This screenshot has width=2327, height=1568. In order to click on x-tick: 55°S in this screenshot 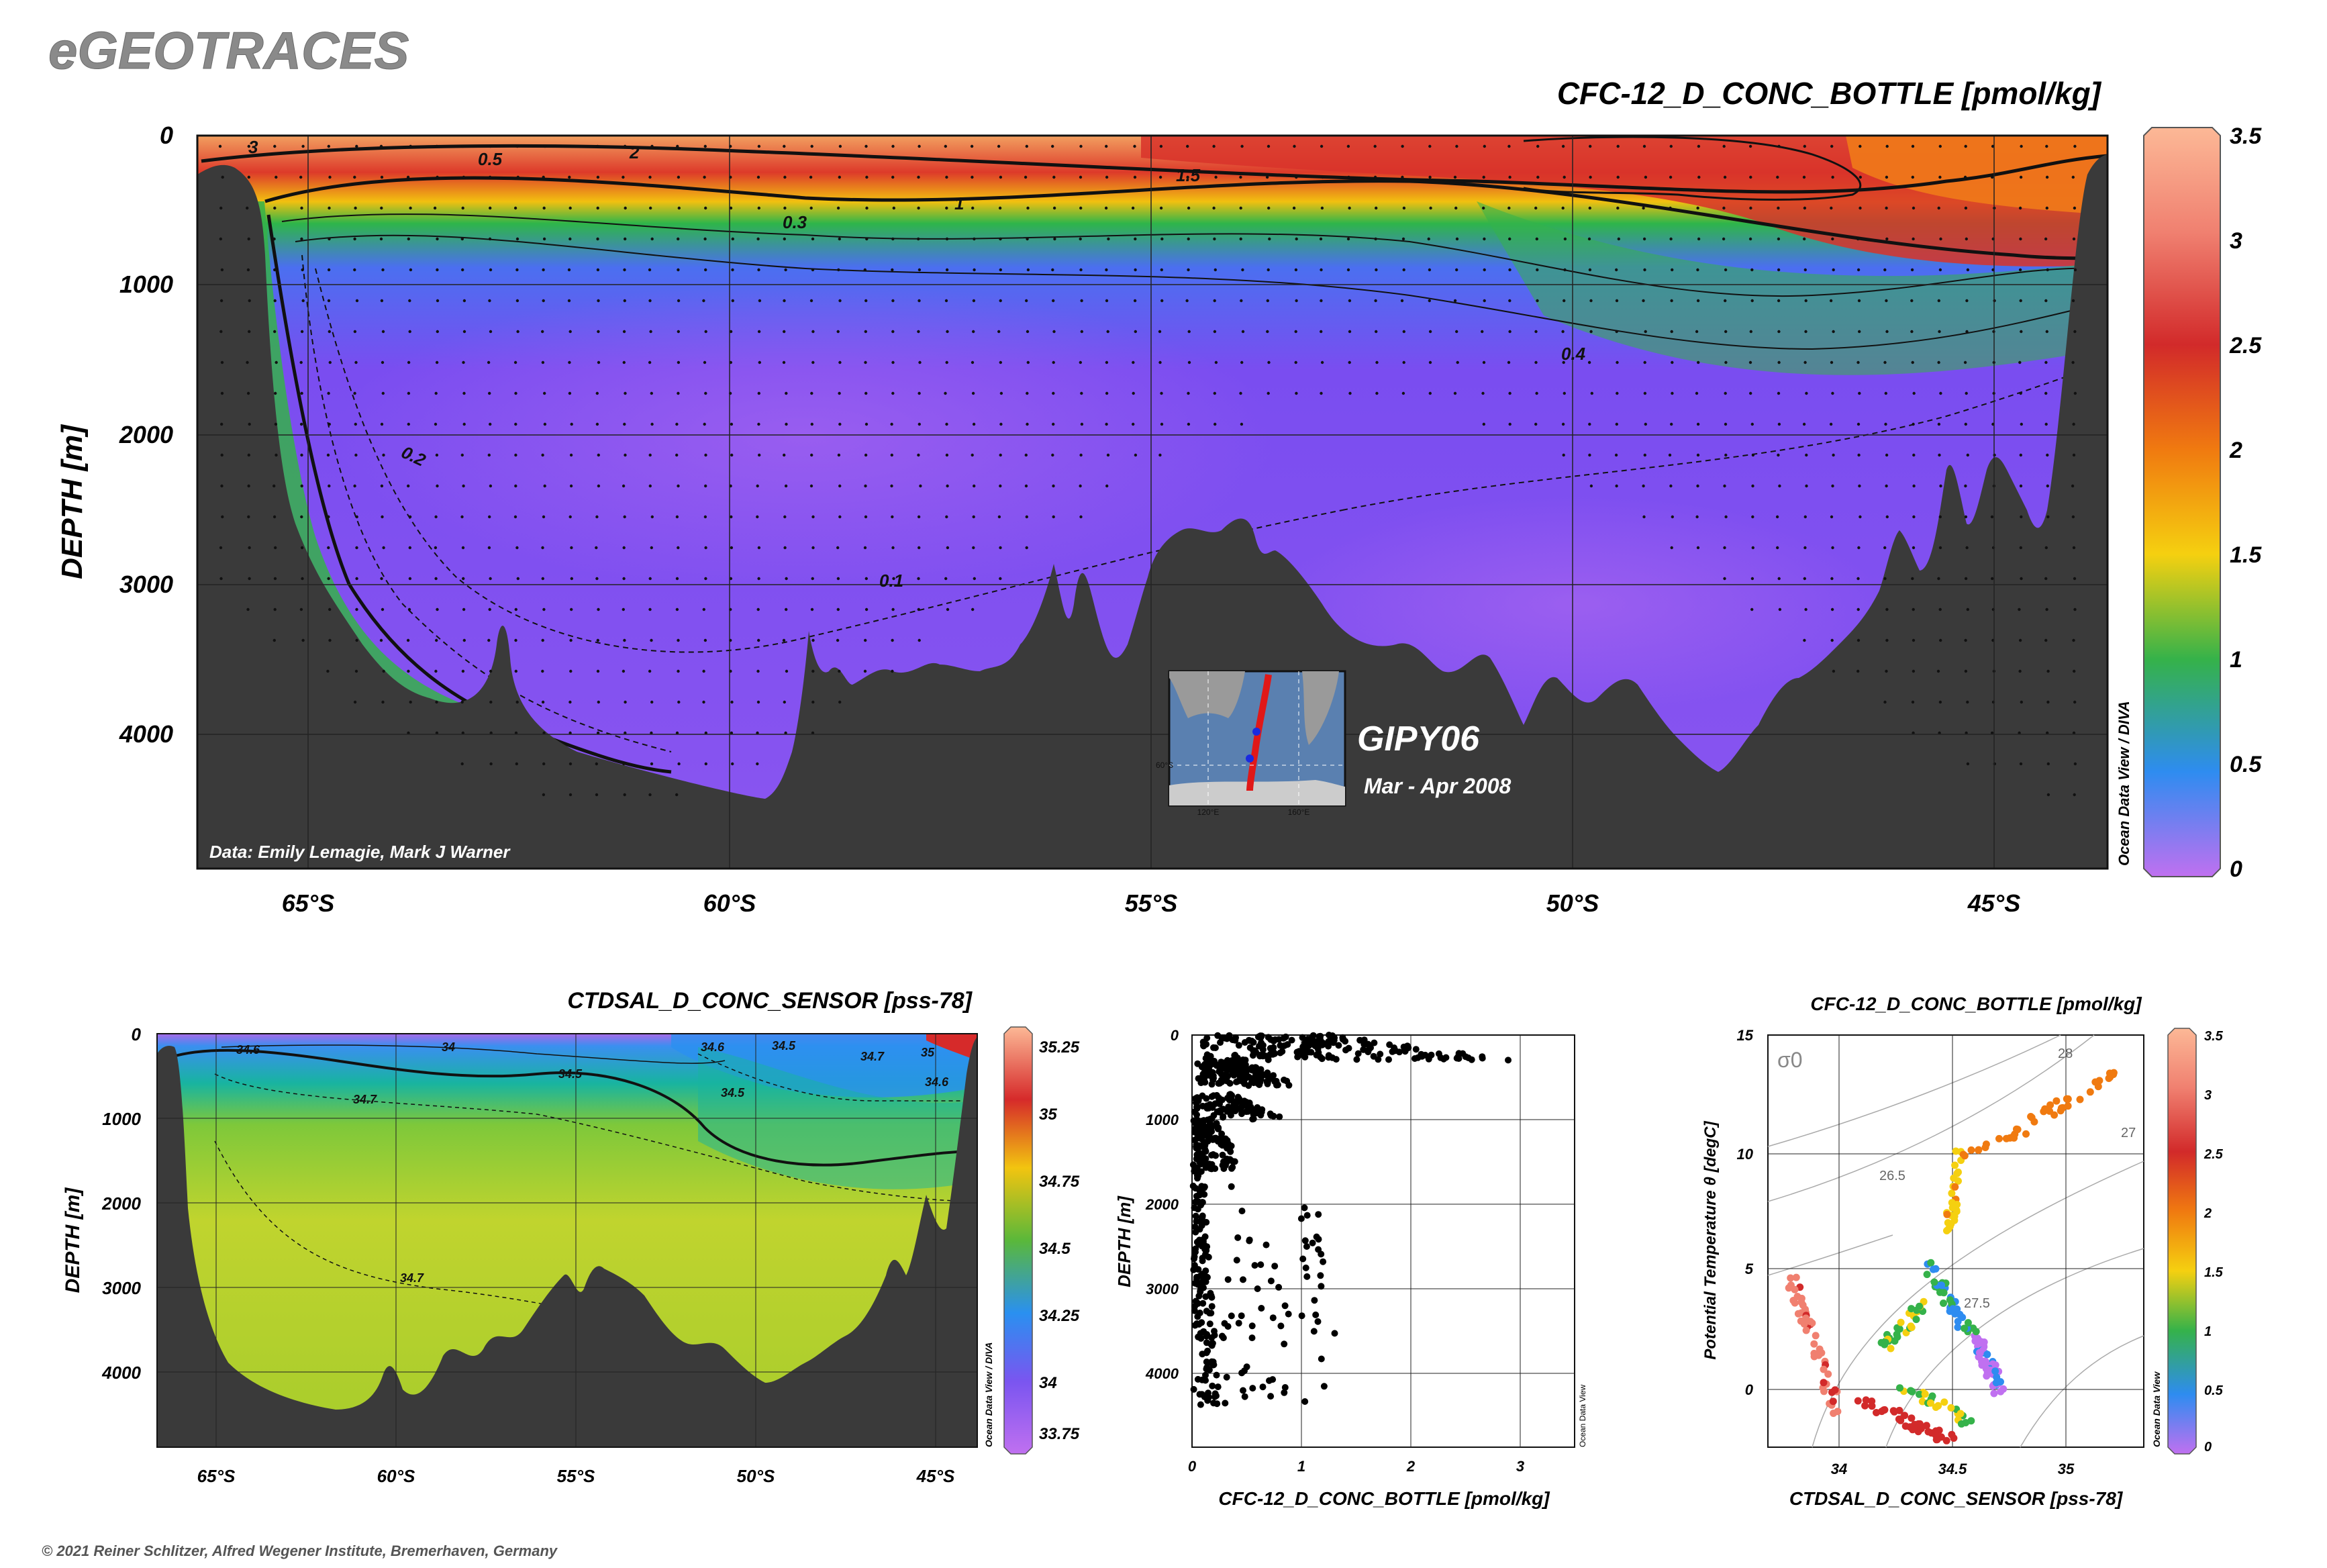, I will do `click(1151, 903)`.